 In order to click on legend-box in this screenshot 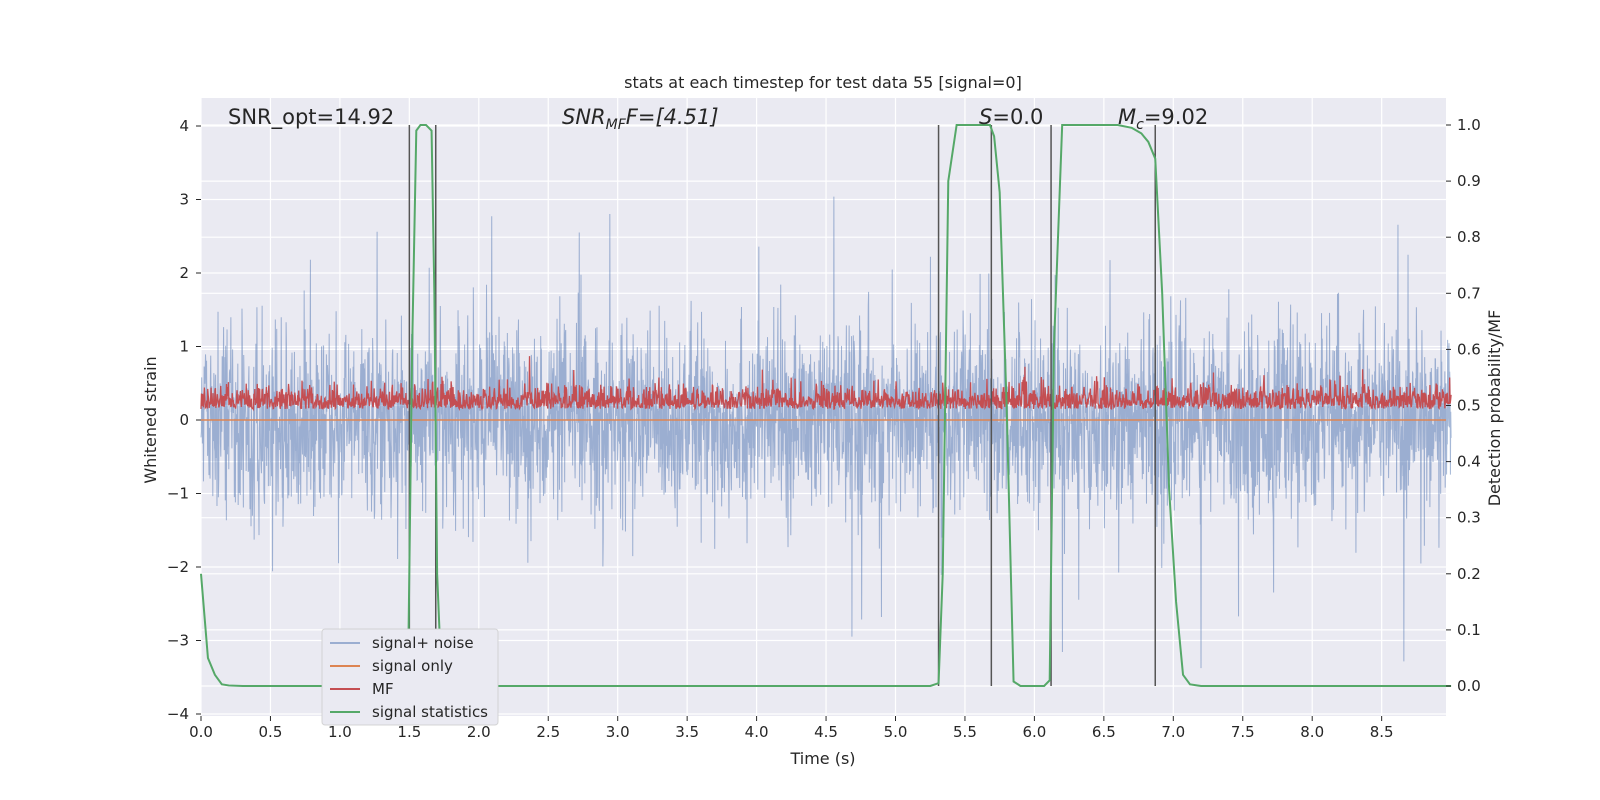, I will do `click(410, 677)`.